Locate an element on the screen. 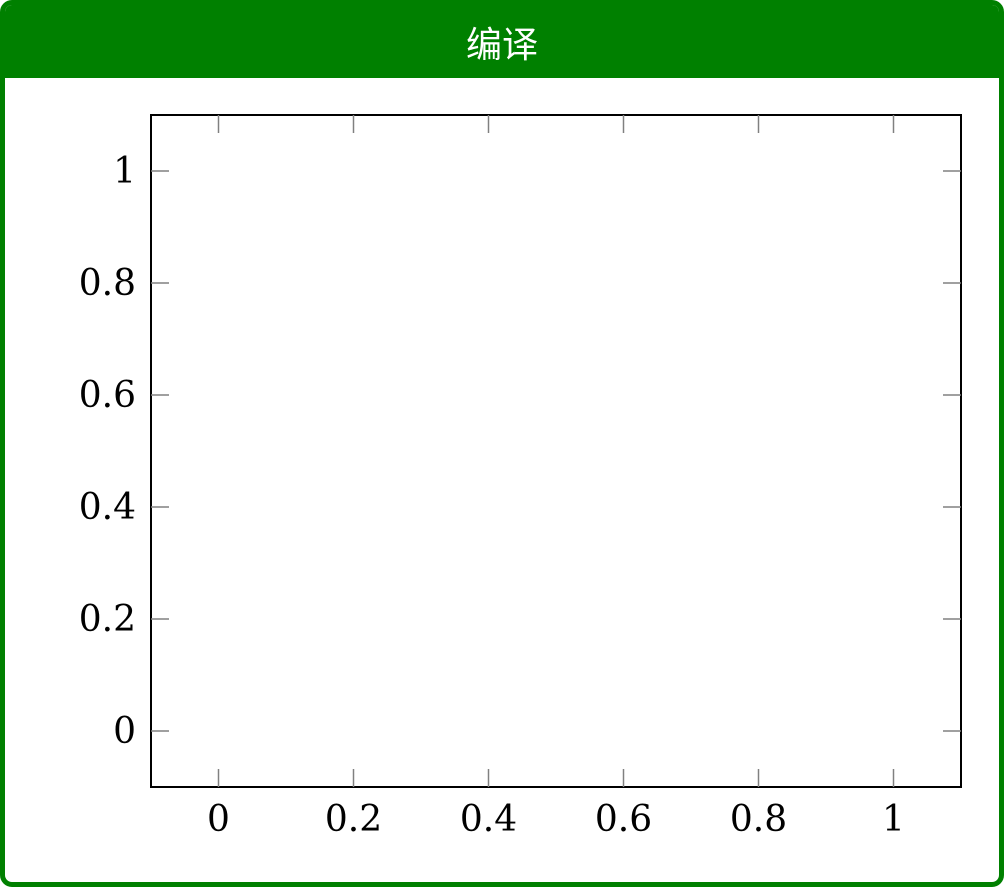  y-tick-label: 0.8 is located at coordinates (107, 283).